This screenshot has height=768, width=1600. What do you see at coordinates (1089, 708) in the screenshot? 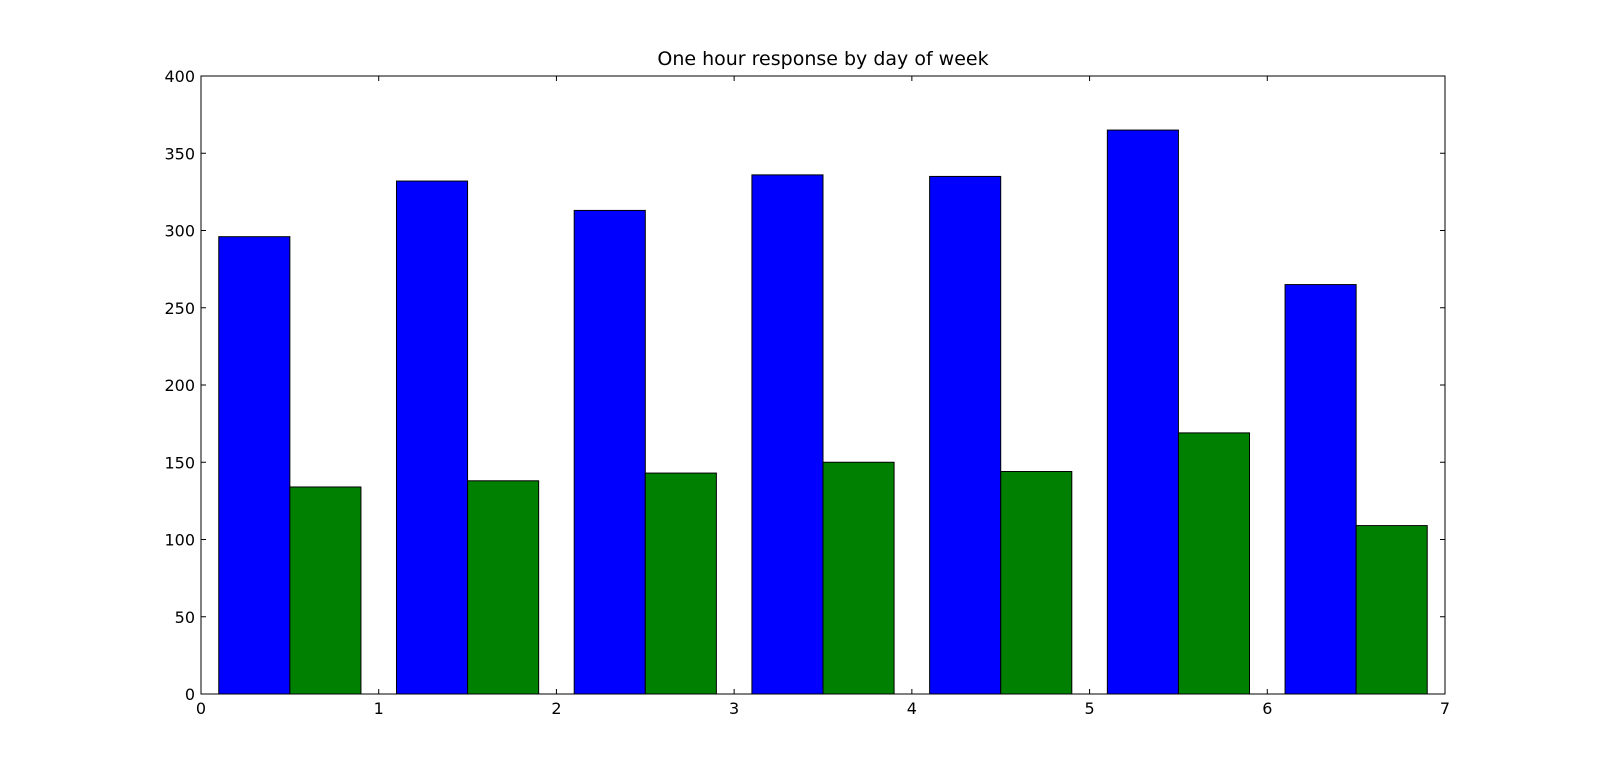
I see `x-tick-label-5: 5` at bounding box center [1089, 708].